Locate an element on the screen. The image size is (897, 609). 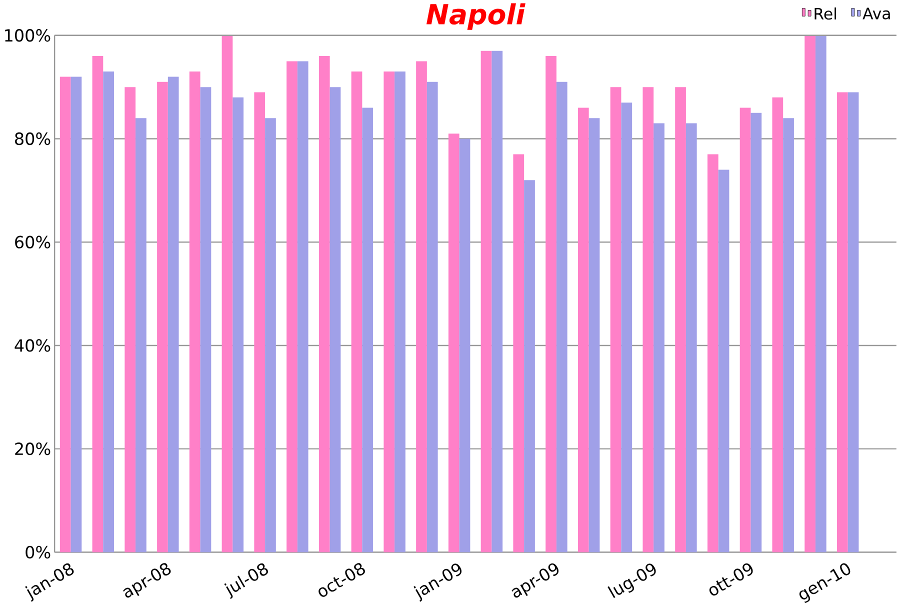
y-tick-label: 40% is located at coordinates (32, 345).